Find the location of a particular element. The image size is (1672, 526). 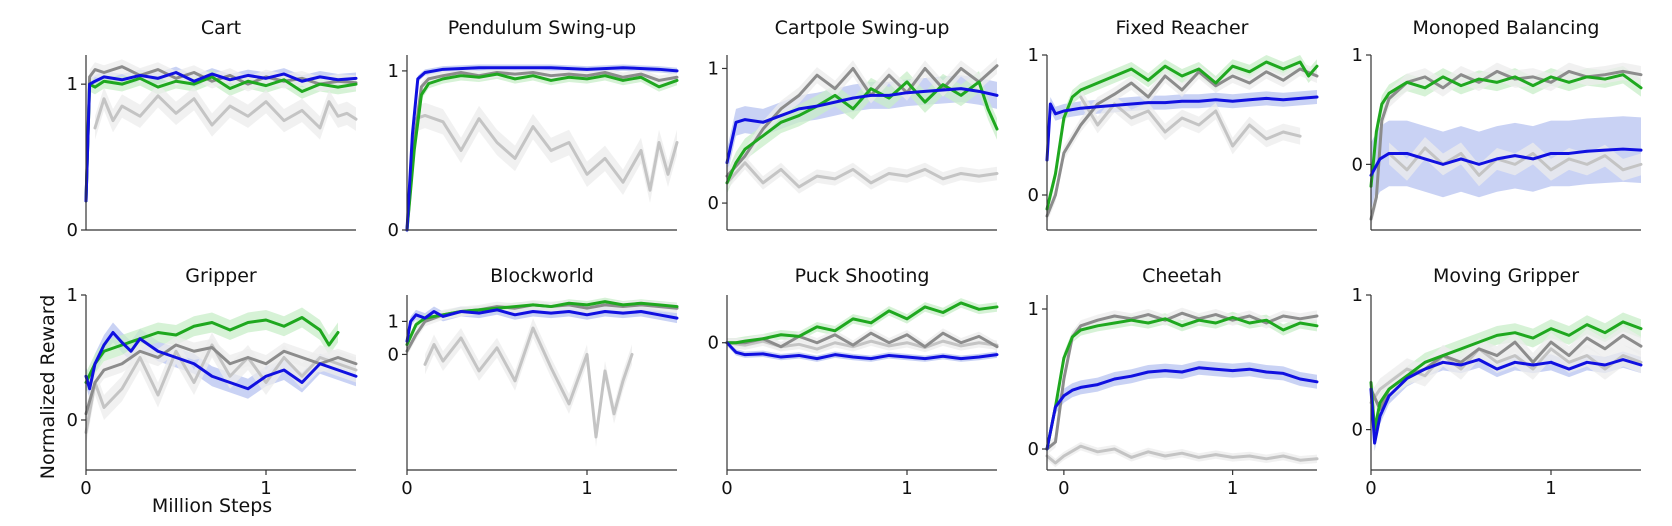

panel-title: Blockworld is located at coordinates (542, 276).